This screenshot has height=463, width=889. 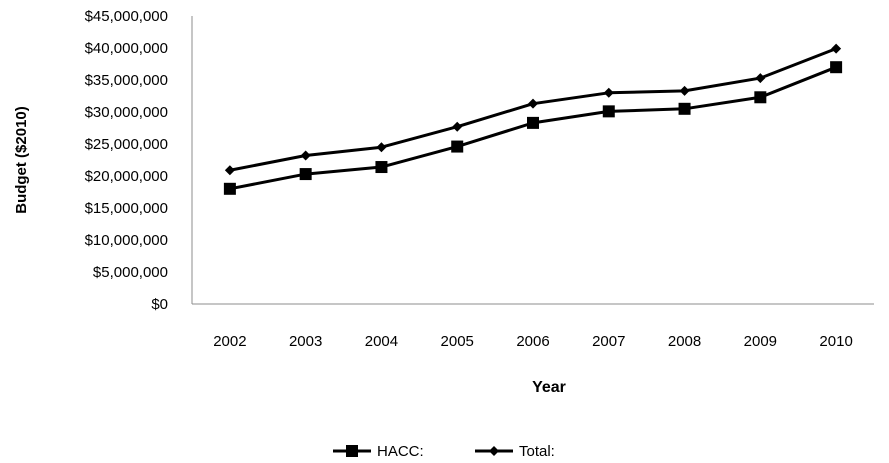 What do you see at coordinates (760, 341) in the screenshot?
I see `x-tick-label: 2009` at bounding box center [760, 341].